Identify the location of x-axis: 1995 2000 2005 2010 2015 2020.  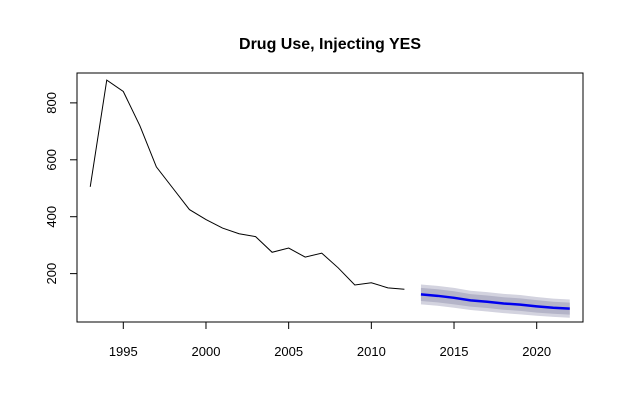
(330, 340).